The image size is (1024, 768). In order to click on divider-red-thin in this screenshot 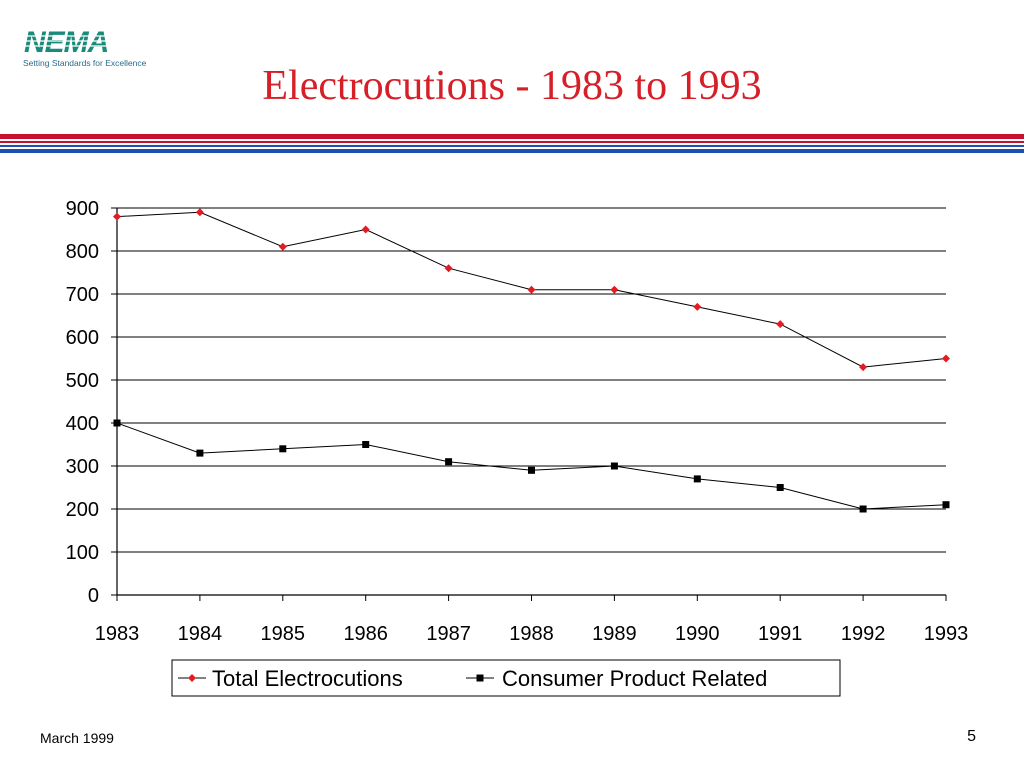, I will do `click(512, 142)`.